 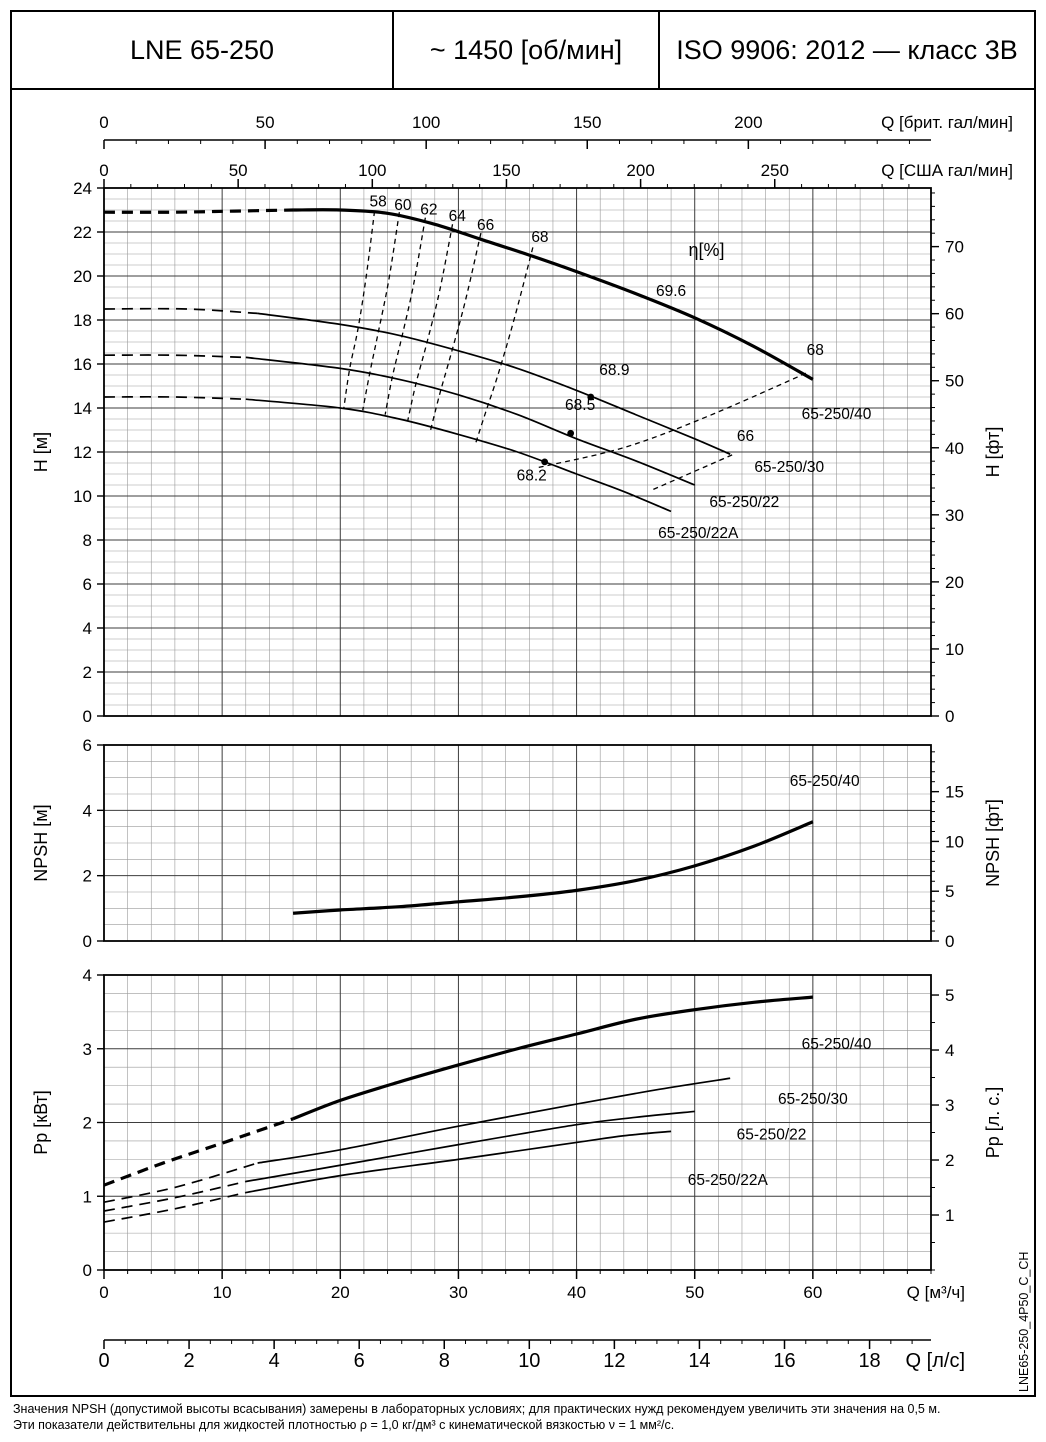 What do you see at coordinates (202, 49) in the screenshot?
I see `pump-model: LNE 65-250` at bounding box center [202, 49].